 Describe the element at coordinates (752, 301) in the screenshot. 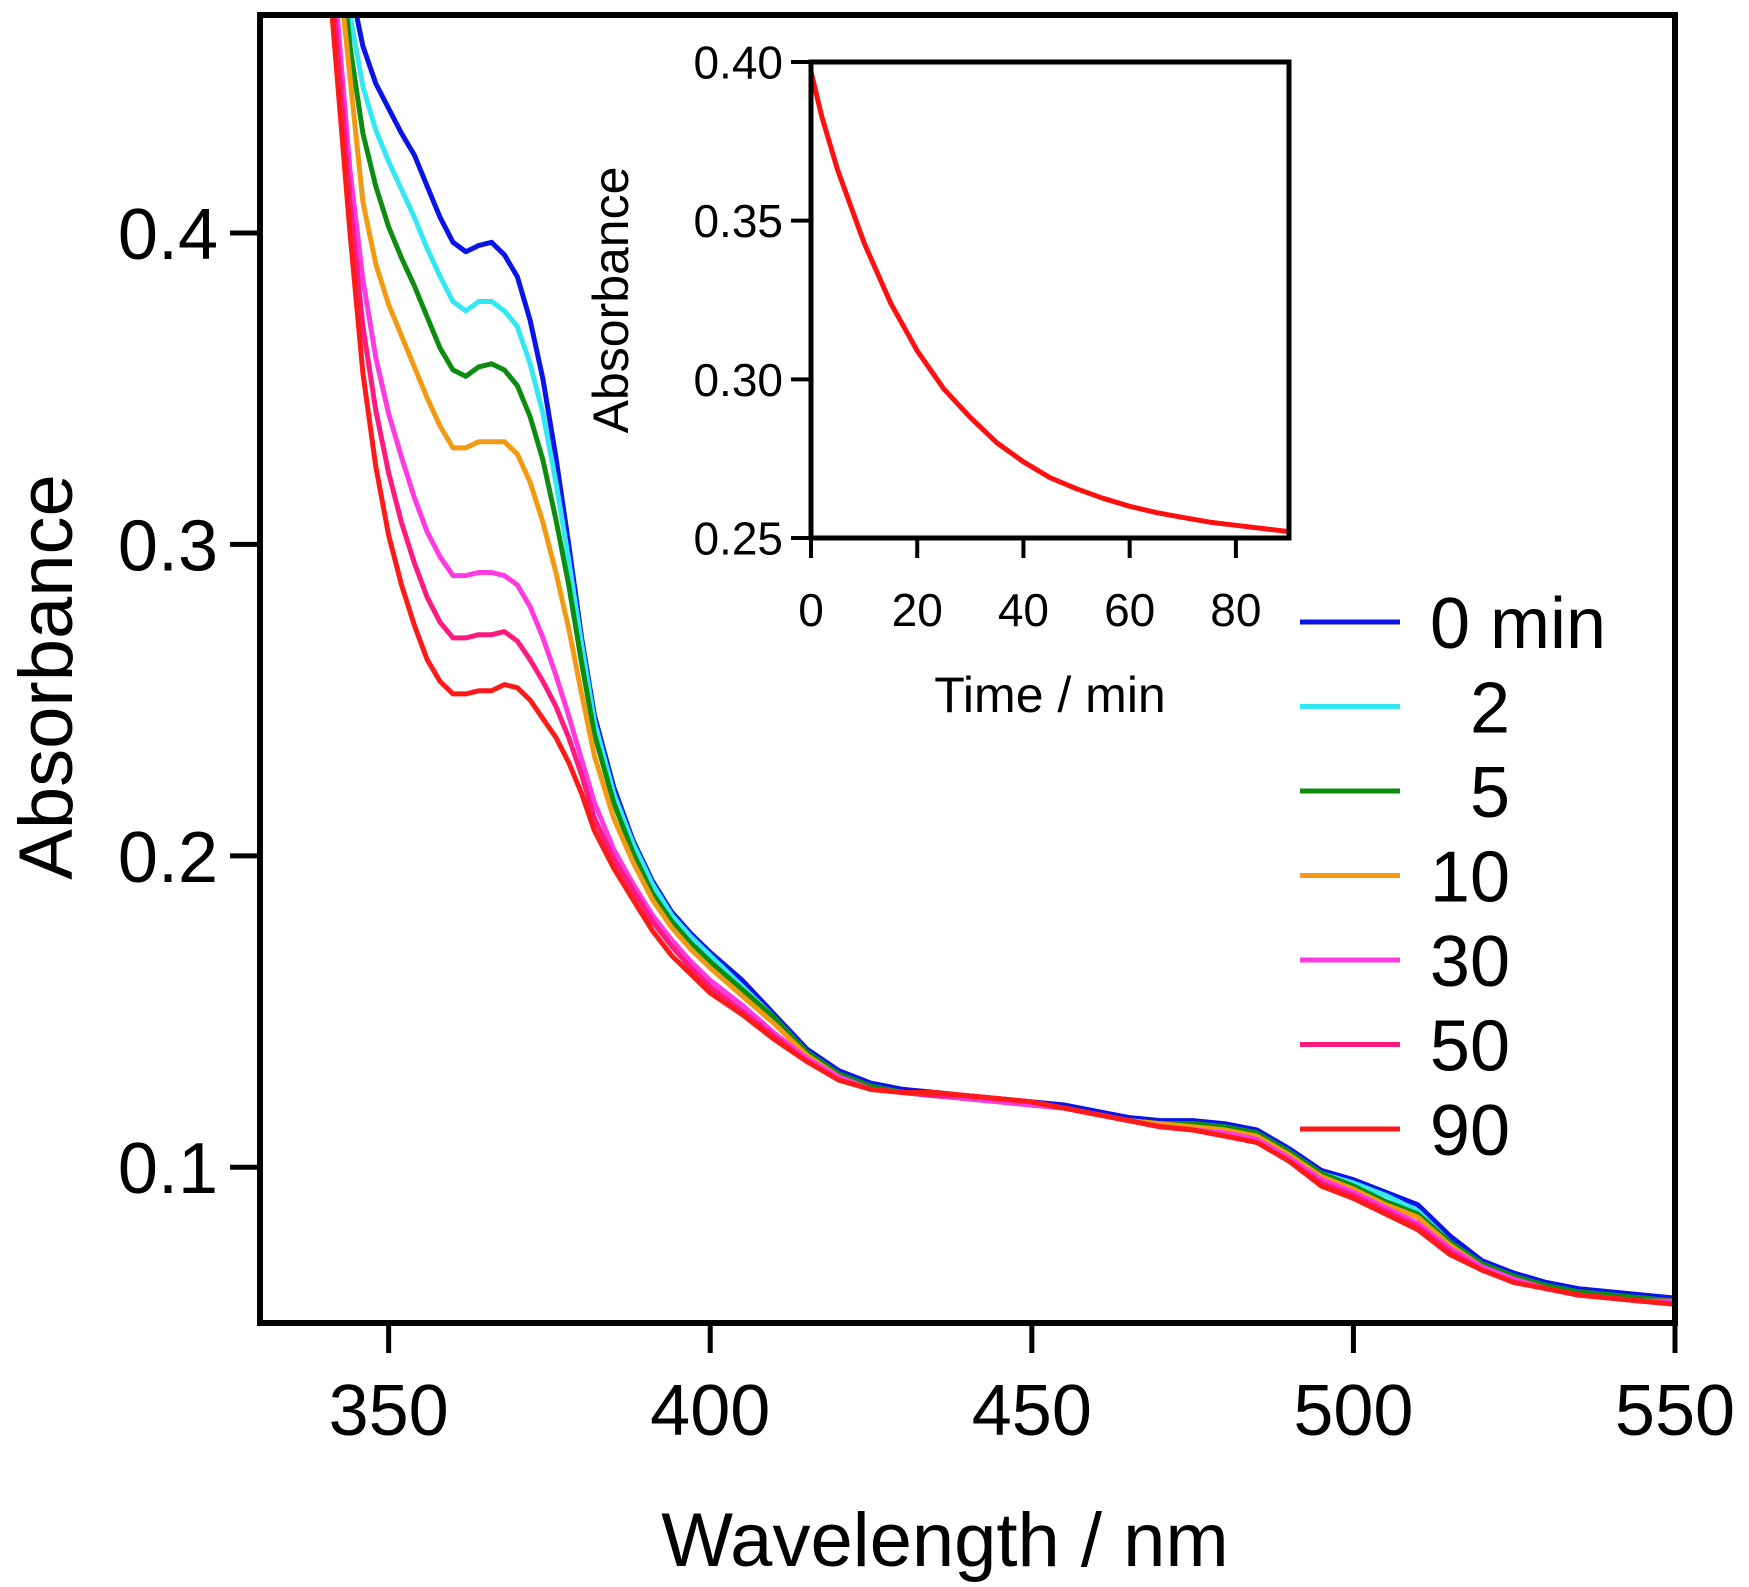

I see `inset-y-axis: 0.25 0.30 0.35 0.40` at that location.